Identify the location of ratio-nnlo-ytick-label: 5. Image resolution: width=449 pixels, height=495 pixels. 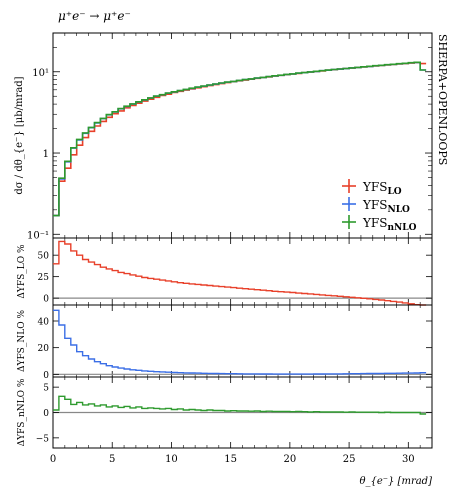
(46, 389).